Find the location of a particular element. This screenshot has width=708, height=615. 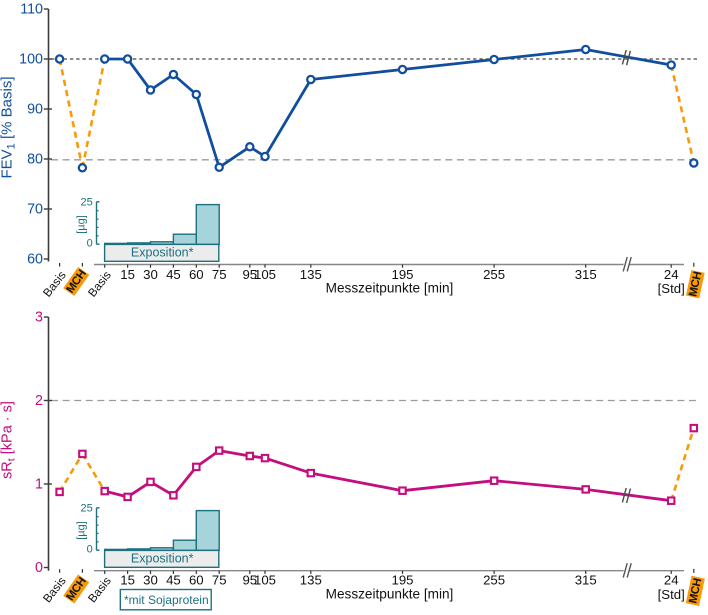

svg-text: 100 is located at coordinates (31, 60).